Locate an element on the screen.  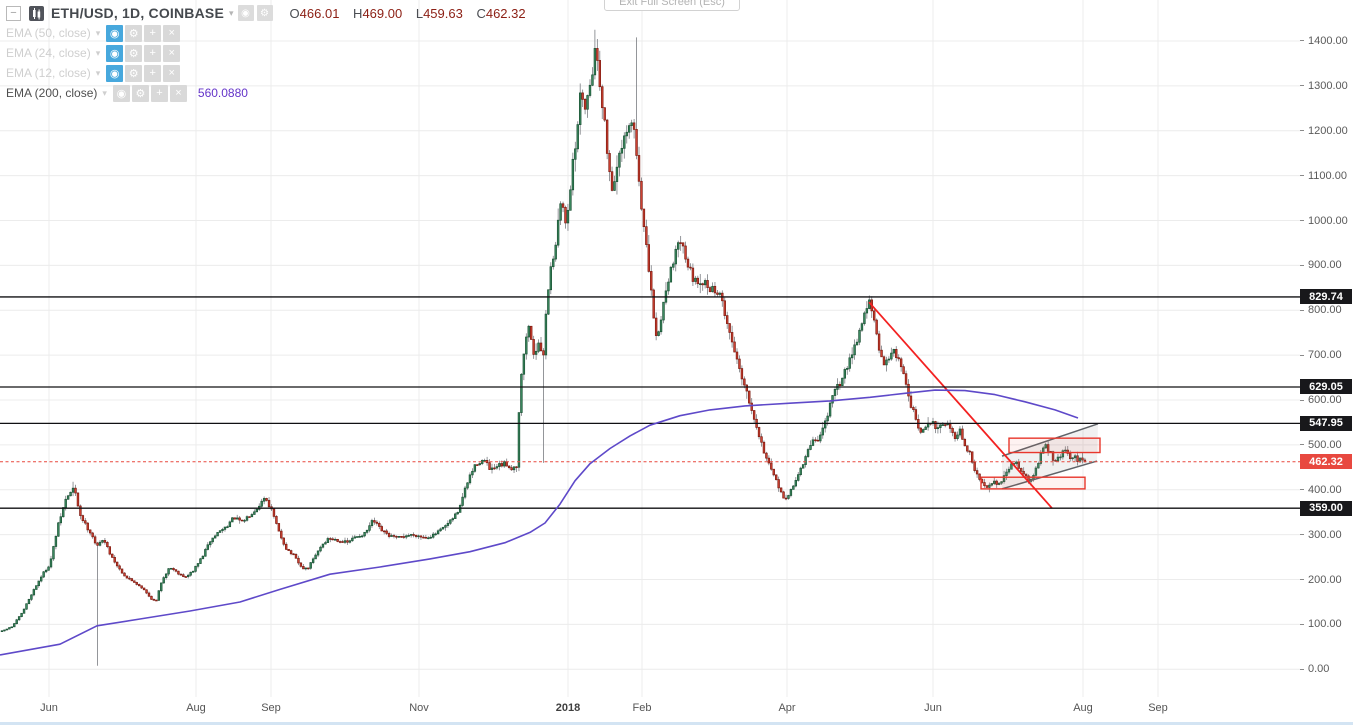
price-tick-label: 1000.00 is located at coordinates (1324, 221).